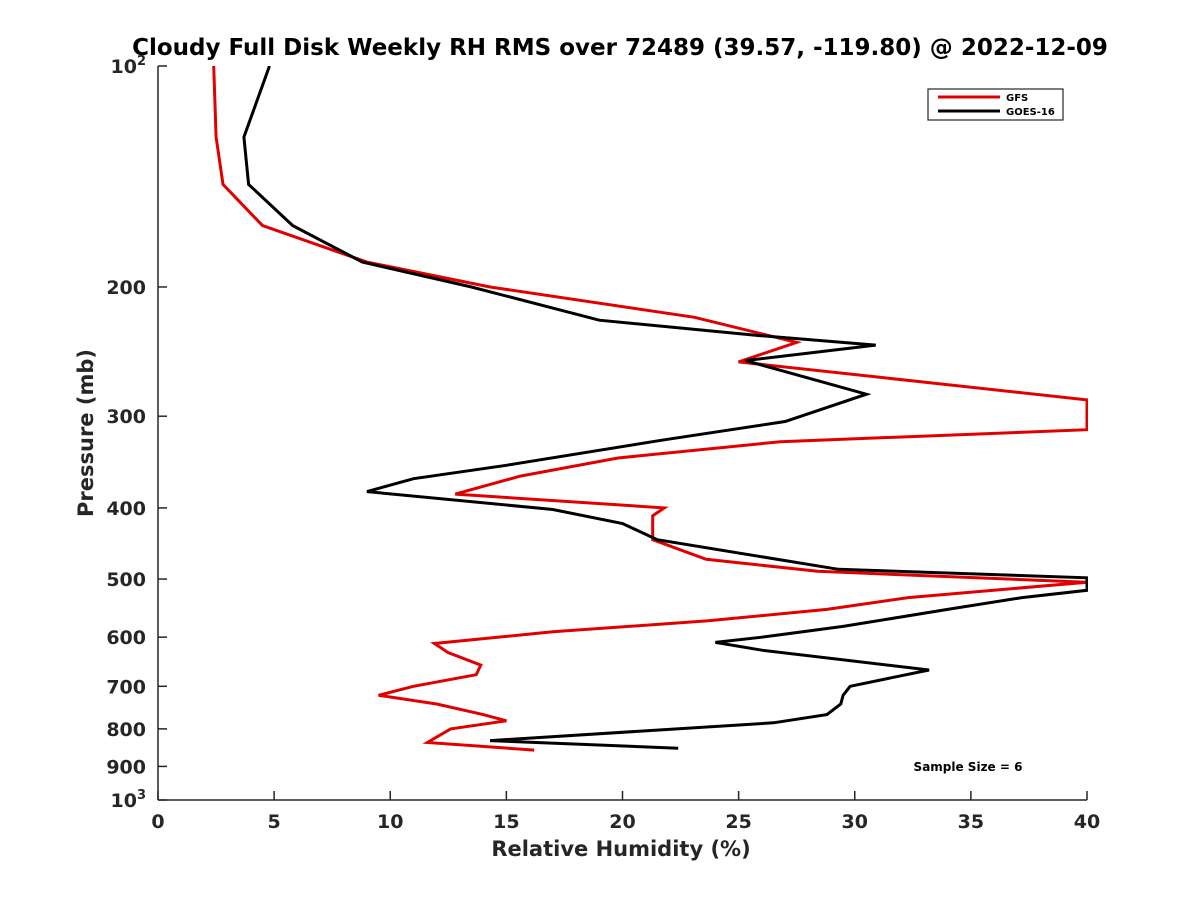  What do you see at coordinates (136, 433) in the screenshot?
I see `y-axis-ticks: 10² 200 300 400 500 600 700 800 900 10³` at bounding box center [136, 433].